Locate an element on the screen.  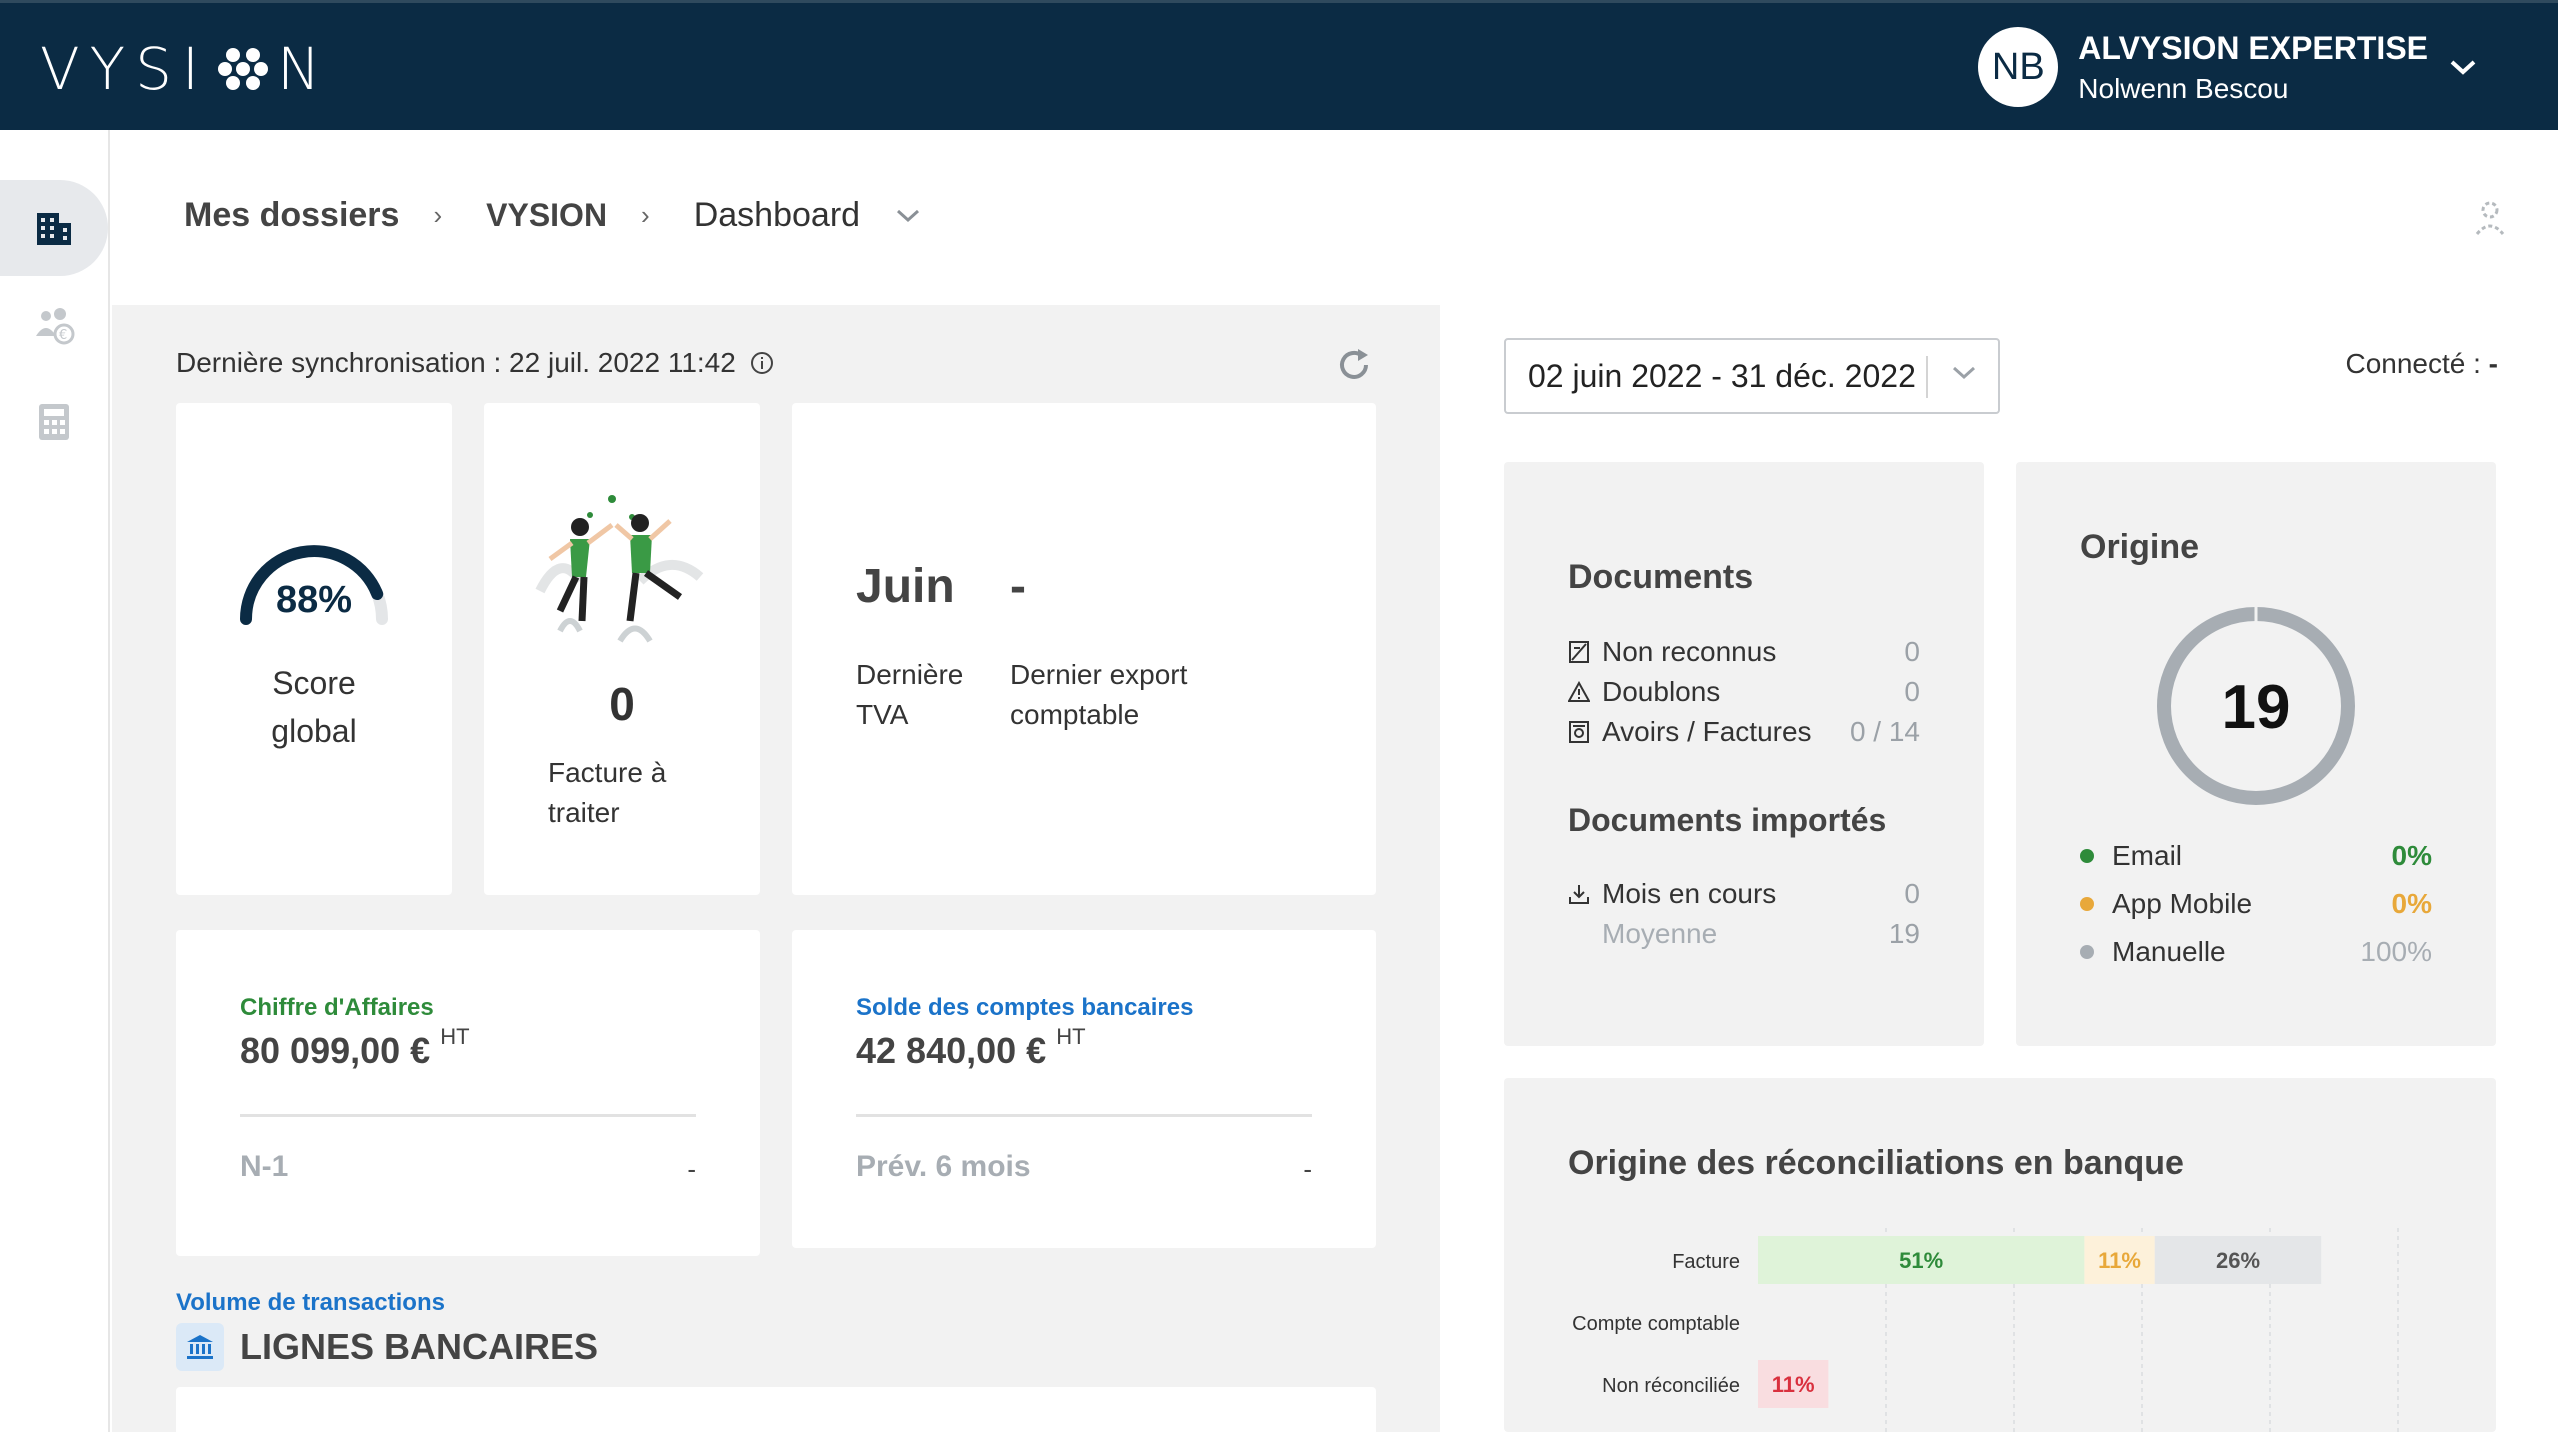
download-icon is located at coordinates (1580, 894).